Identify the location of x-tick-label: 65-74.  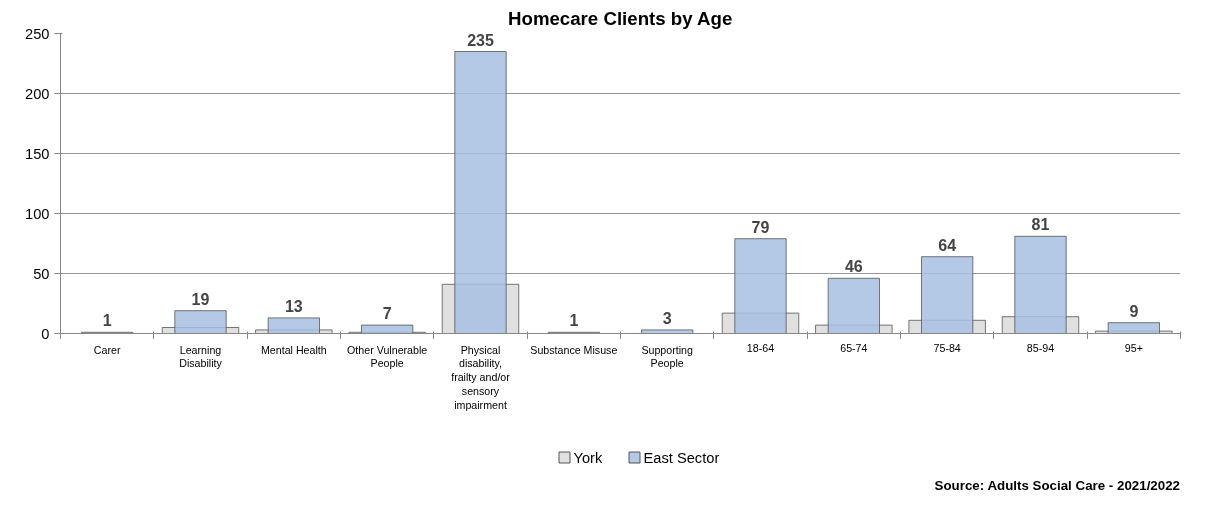
(854, 347).